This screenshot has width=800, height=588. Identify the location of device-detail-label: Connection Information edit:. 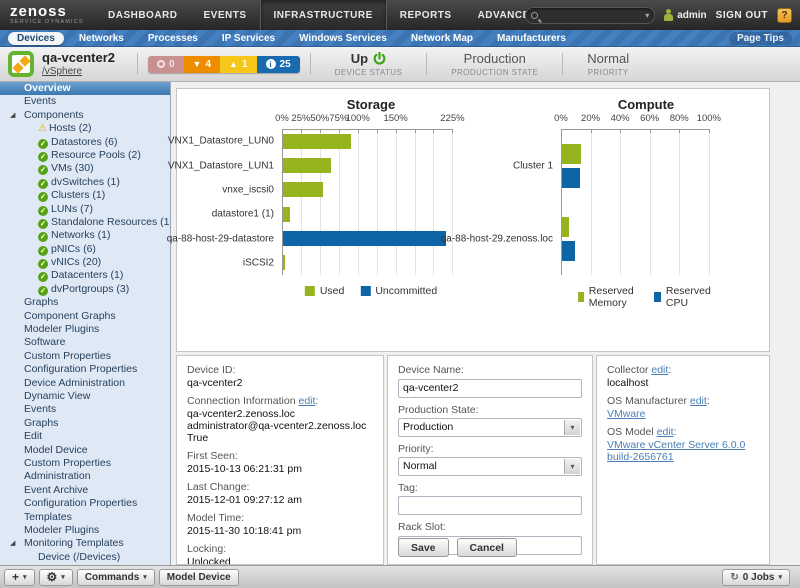
(253, 401).